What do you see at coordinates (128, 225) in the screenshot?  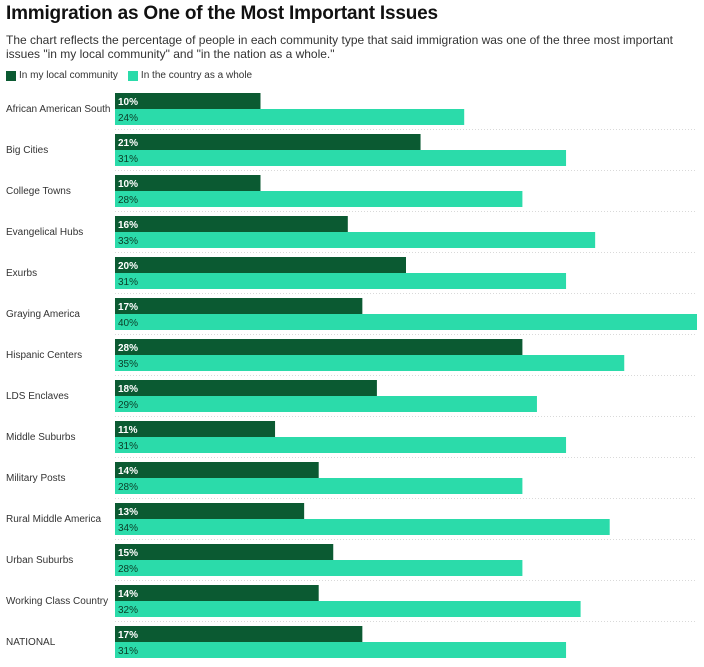 I see `data-label-local: 16%` at bounding box center [128, 225].